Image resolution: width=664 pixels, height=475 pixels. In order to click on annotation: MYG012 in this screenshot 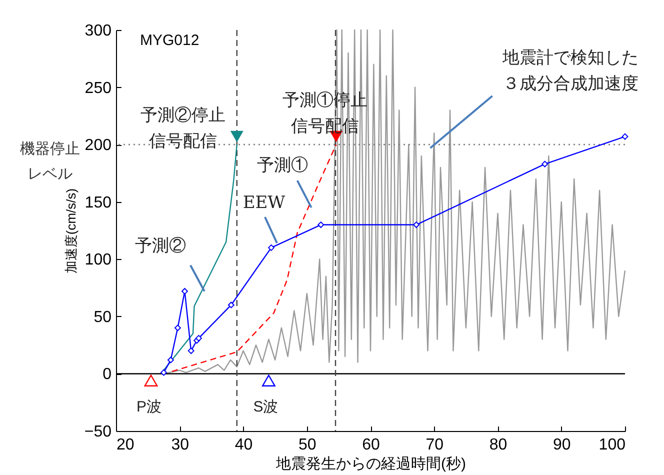, I will do `click(170, 40)`.